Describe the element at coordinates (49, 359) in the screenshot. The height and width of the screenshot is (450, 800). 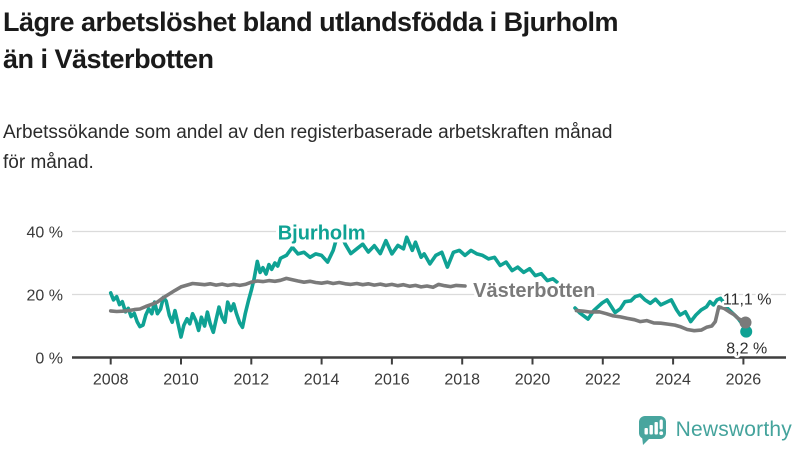
I see `y-axis-tick-label: 0 %` at that location.